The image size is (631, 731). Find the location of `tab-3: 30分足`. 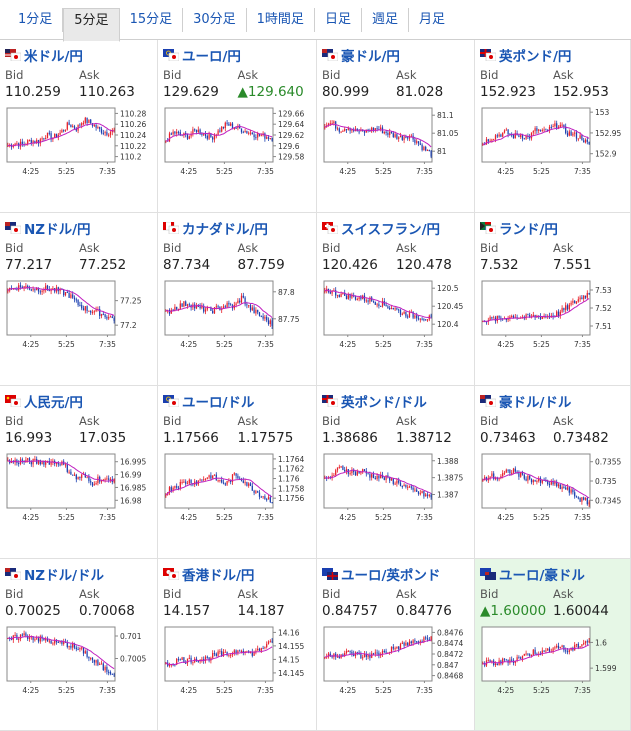

tab-3: 30分足 is located at coordinates (215, 19).